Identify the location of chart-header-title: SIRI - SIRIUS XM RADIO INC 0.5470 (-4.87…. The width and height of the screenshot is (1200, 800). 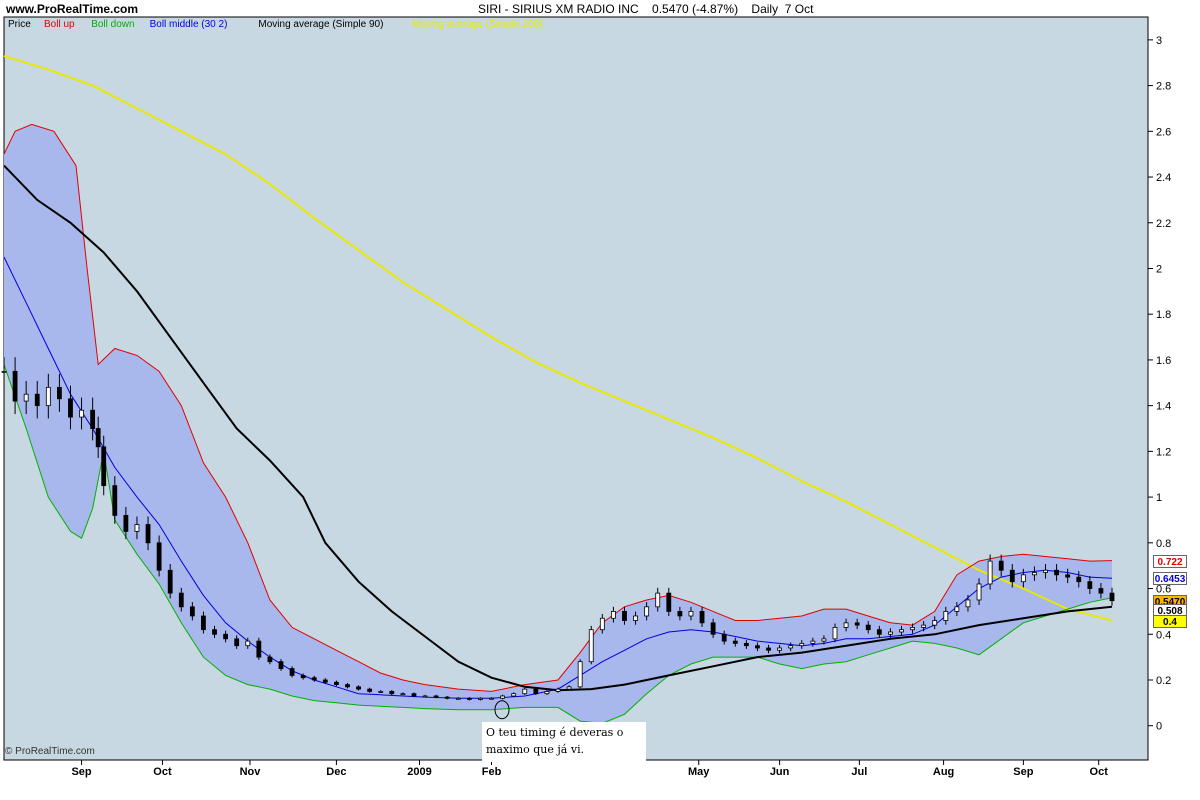
(646, 9).